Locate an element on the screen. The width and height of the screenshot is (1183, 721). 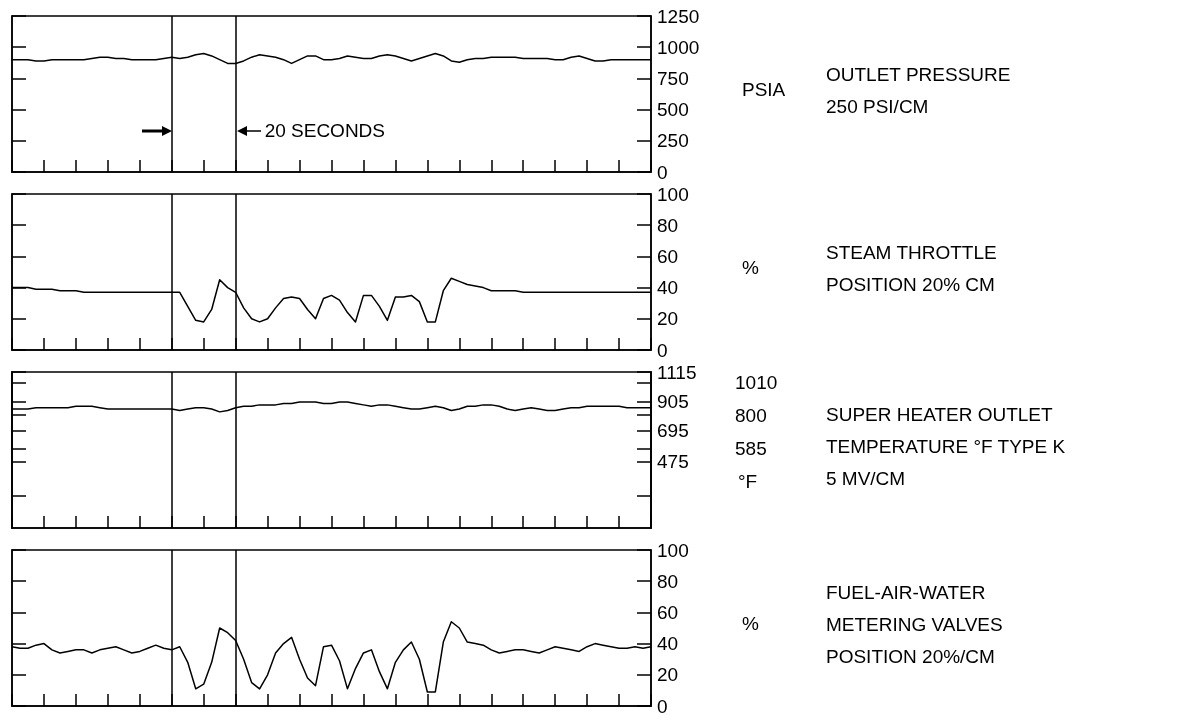
text: SUPER HEATER OUTLET TEMPERATURE °F TYPE K 5 MV/CM is located at coordinates (946, 446).